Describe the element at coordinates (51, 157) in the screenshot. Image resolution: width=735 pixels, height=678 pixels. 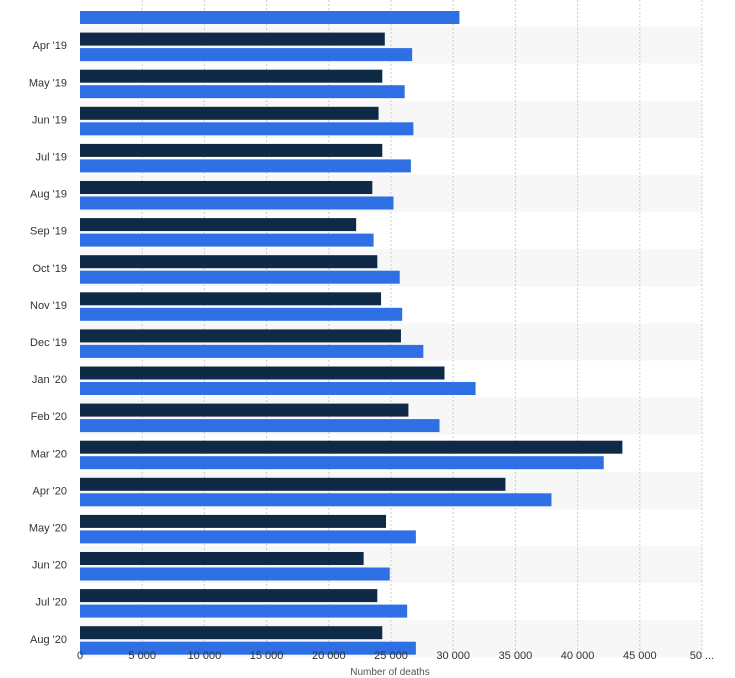
I see `category-label: Jul '19` at that location.